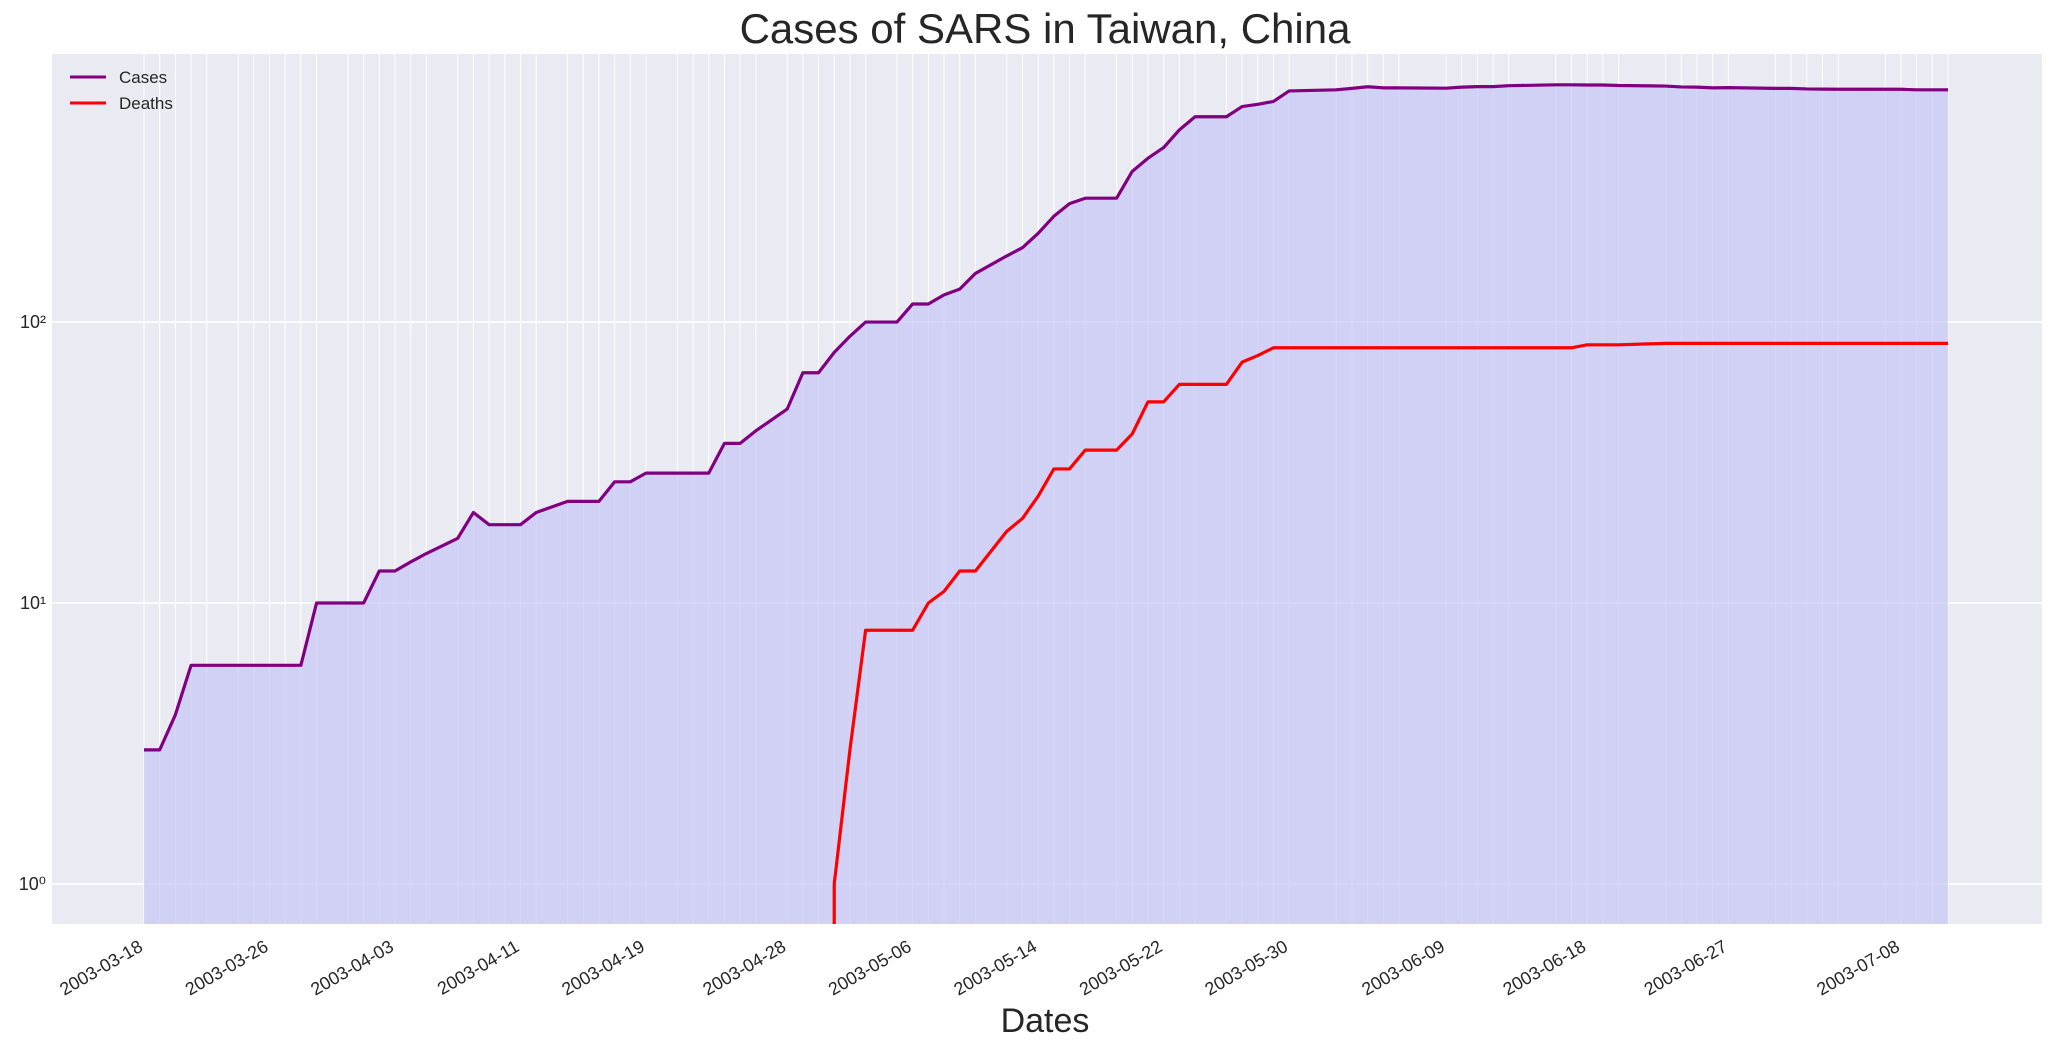  What do you see at coordinates (33, 322) in the screenshot?
I see `y-tick-label: 10²` at bounding box center [33, 322].